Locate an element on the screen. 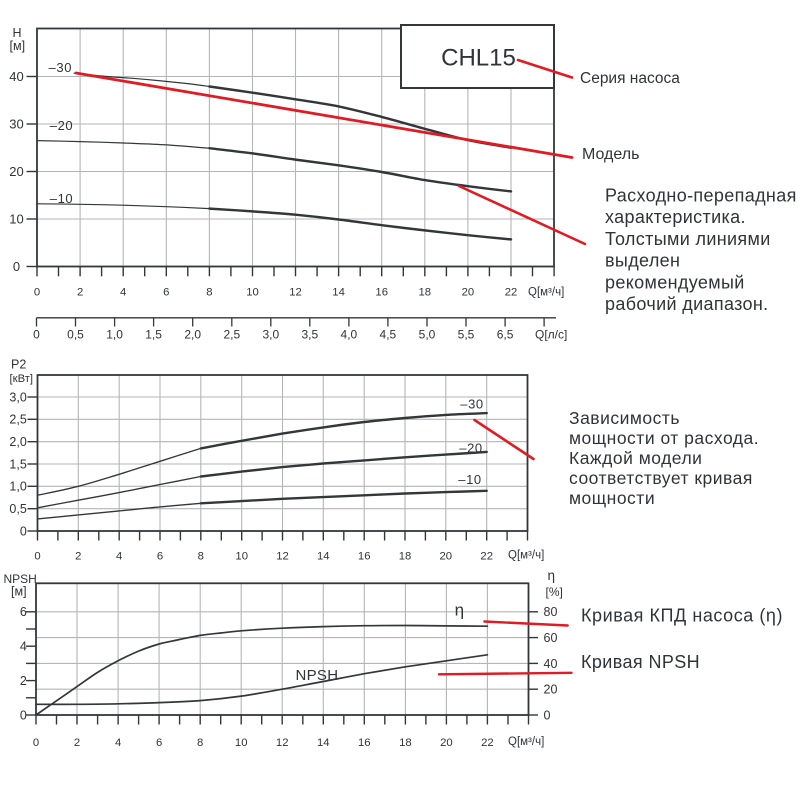 The width and height of the screenshot is (800, 805). svg-text: характеристика. is located at coordinates (675, 217).